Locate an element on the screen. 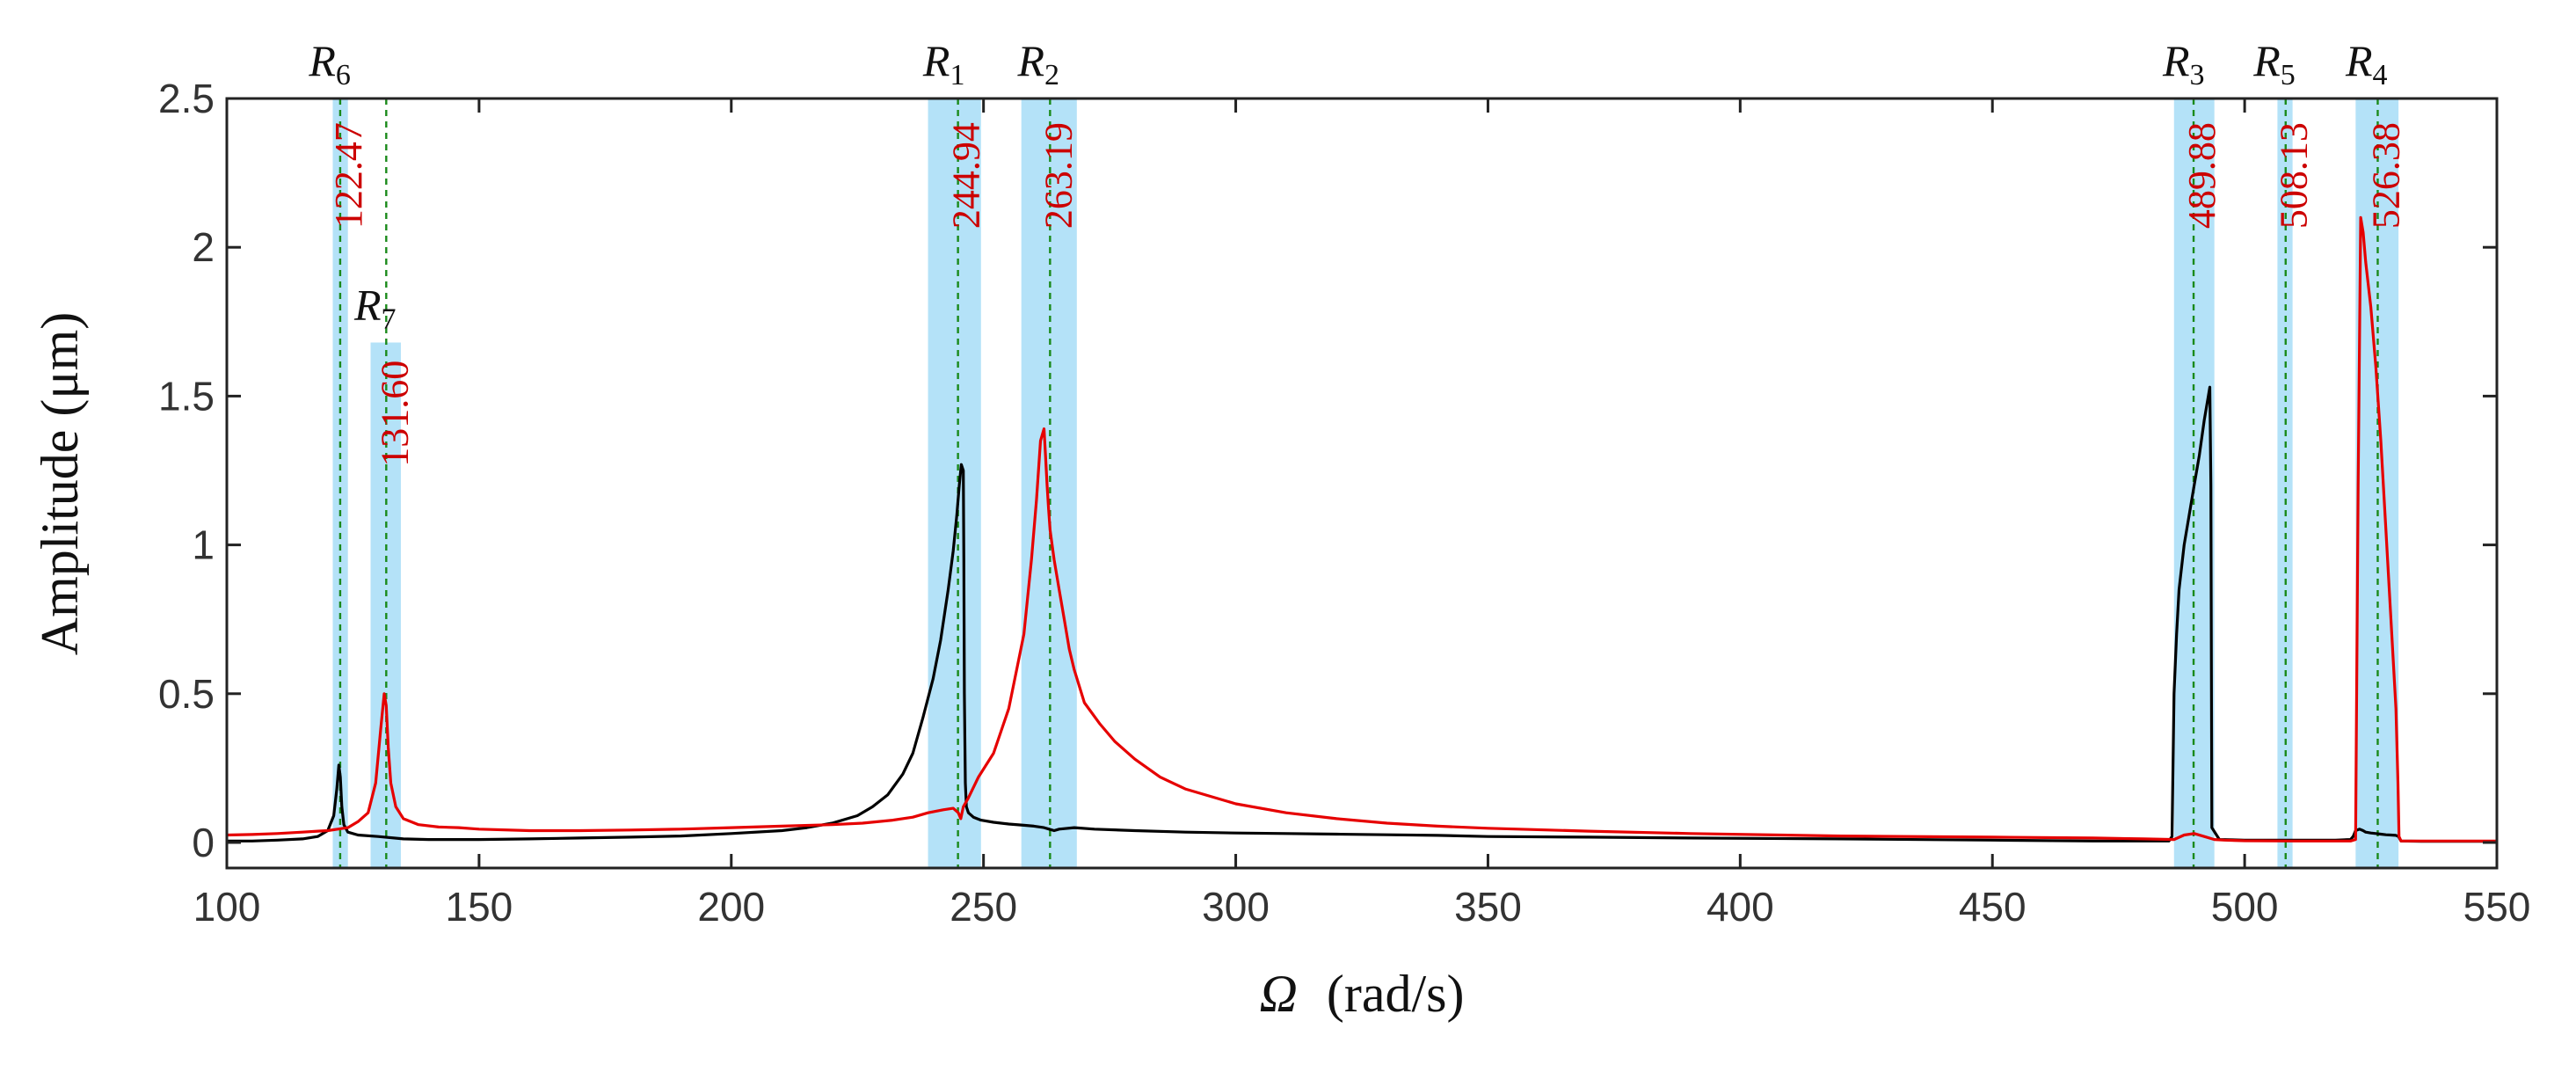  y-tick-label: 0.5 is located at coordinates (186, 694).